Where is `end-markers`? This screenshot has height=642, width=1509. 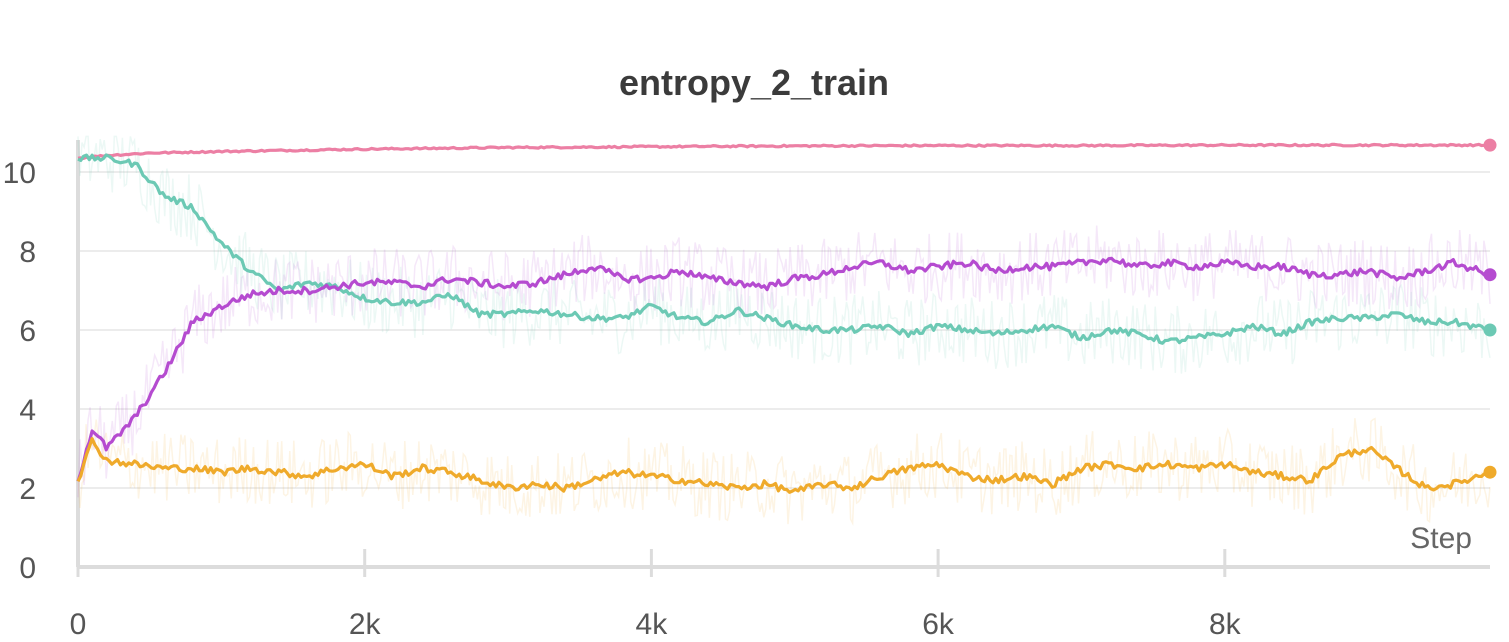
end-markers is located at coordinates (1490, 308).